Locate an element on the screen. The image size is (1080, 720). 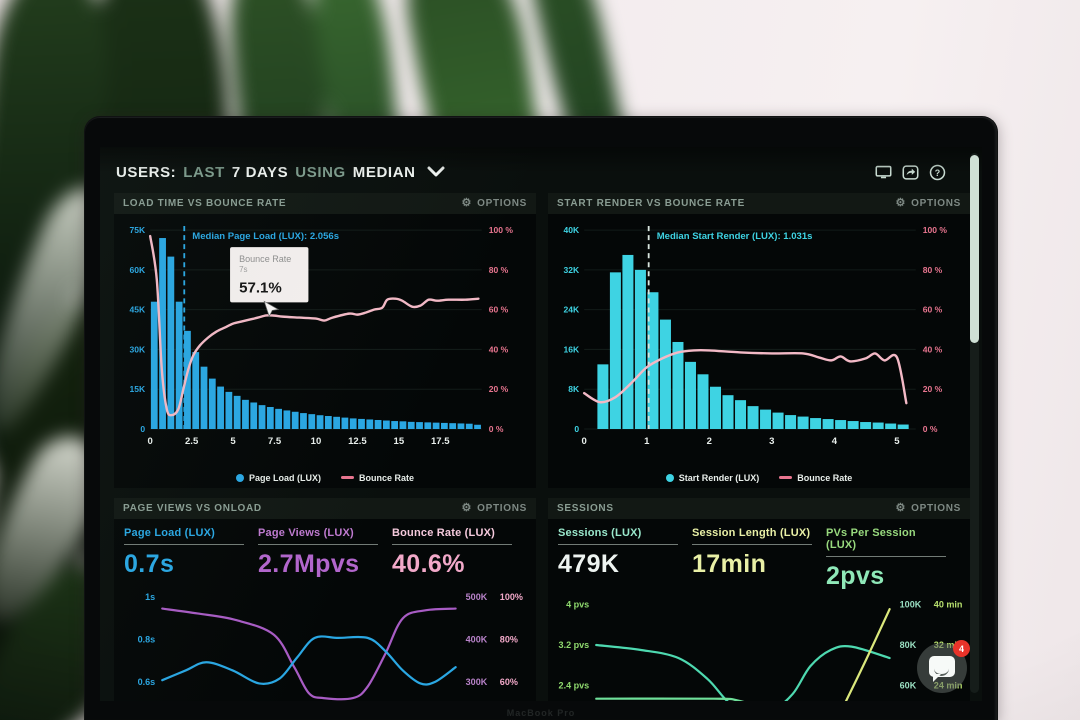
metric-label: PVs Per Session (LUX) is located at coordinates (870, 539).